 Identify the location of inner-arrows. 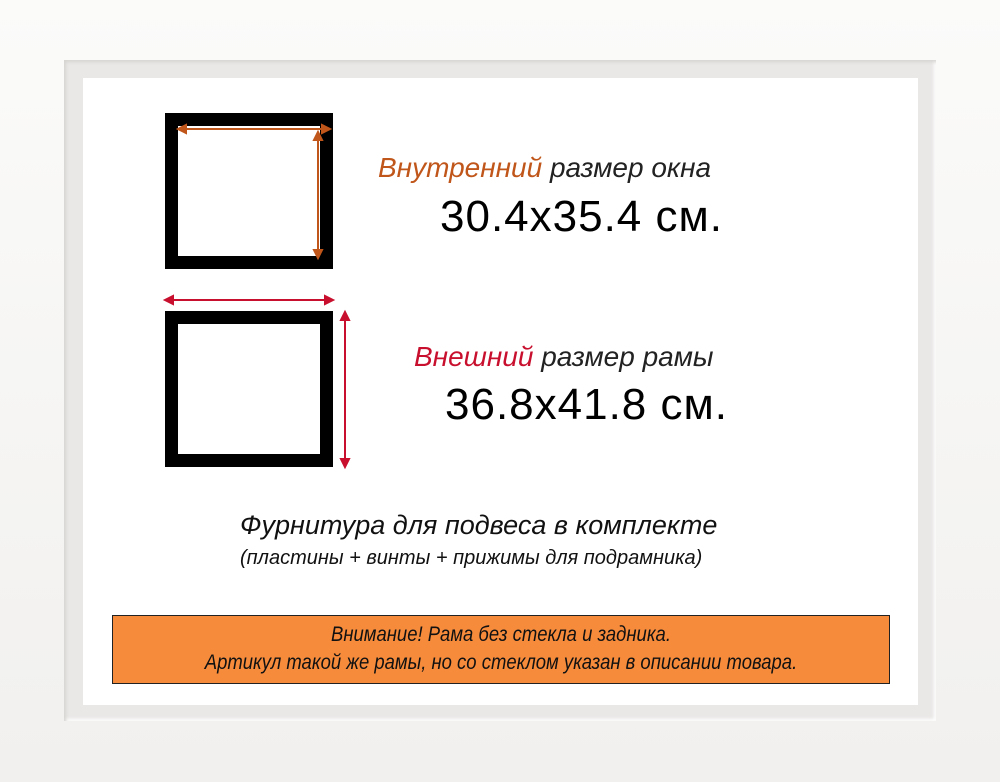
(254, 192).